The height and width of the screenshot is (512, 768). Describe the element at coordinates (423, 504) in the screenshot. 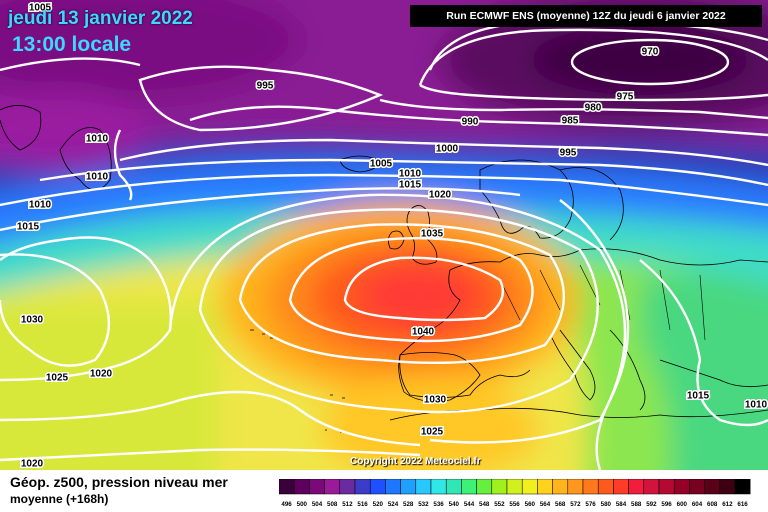

I see `color-scale-label: 532` at that location.